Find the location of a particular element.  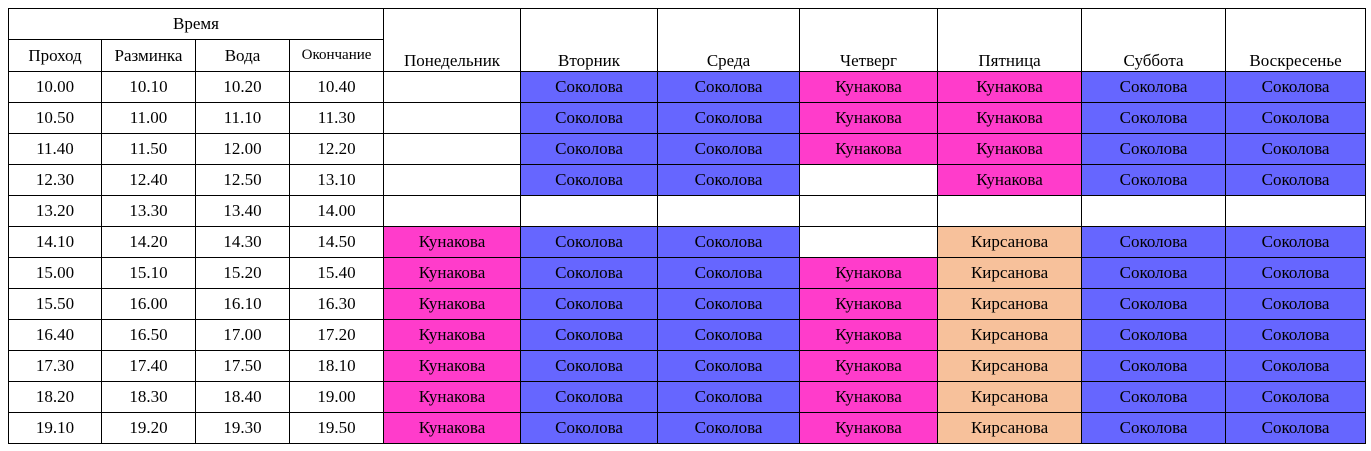

time-cell: 17.20 is located at coordinates (336, 335).